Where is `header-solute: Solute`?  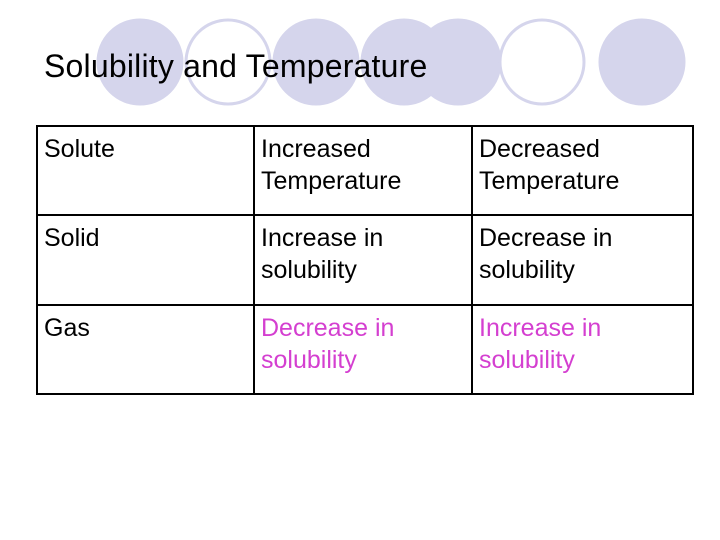 header-solute: Solute is located at coordinates (145, 170).